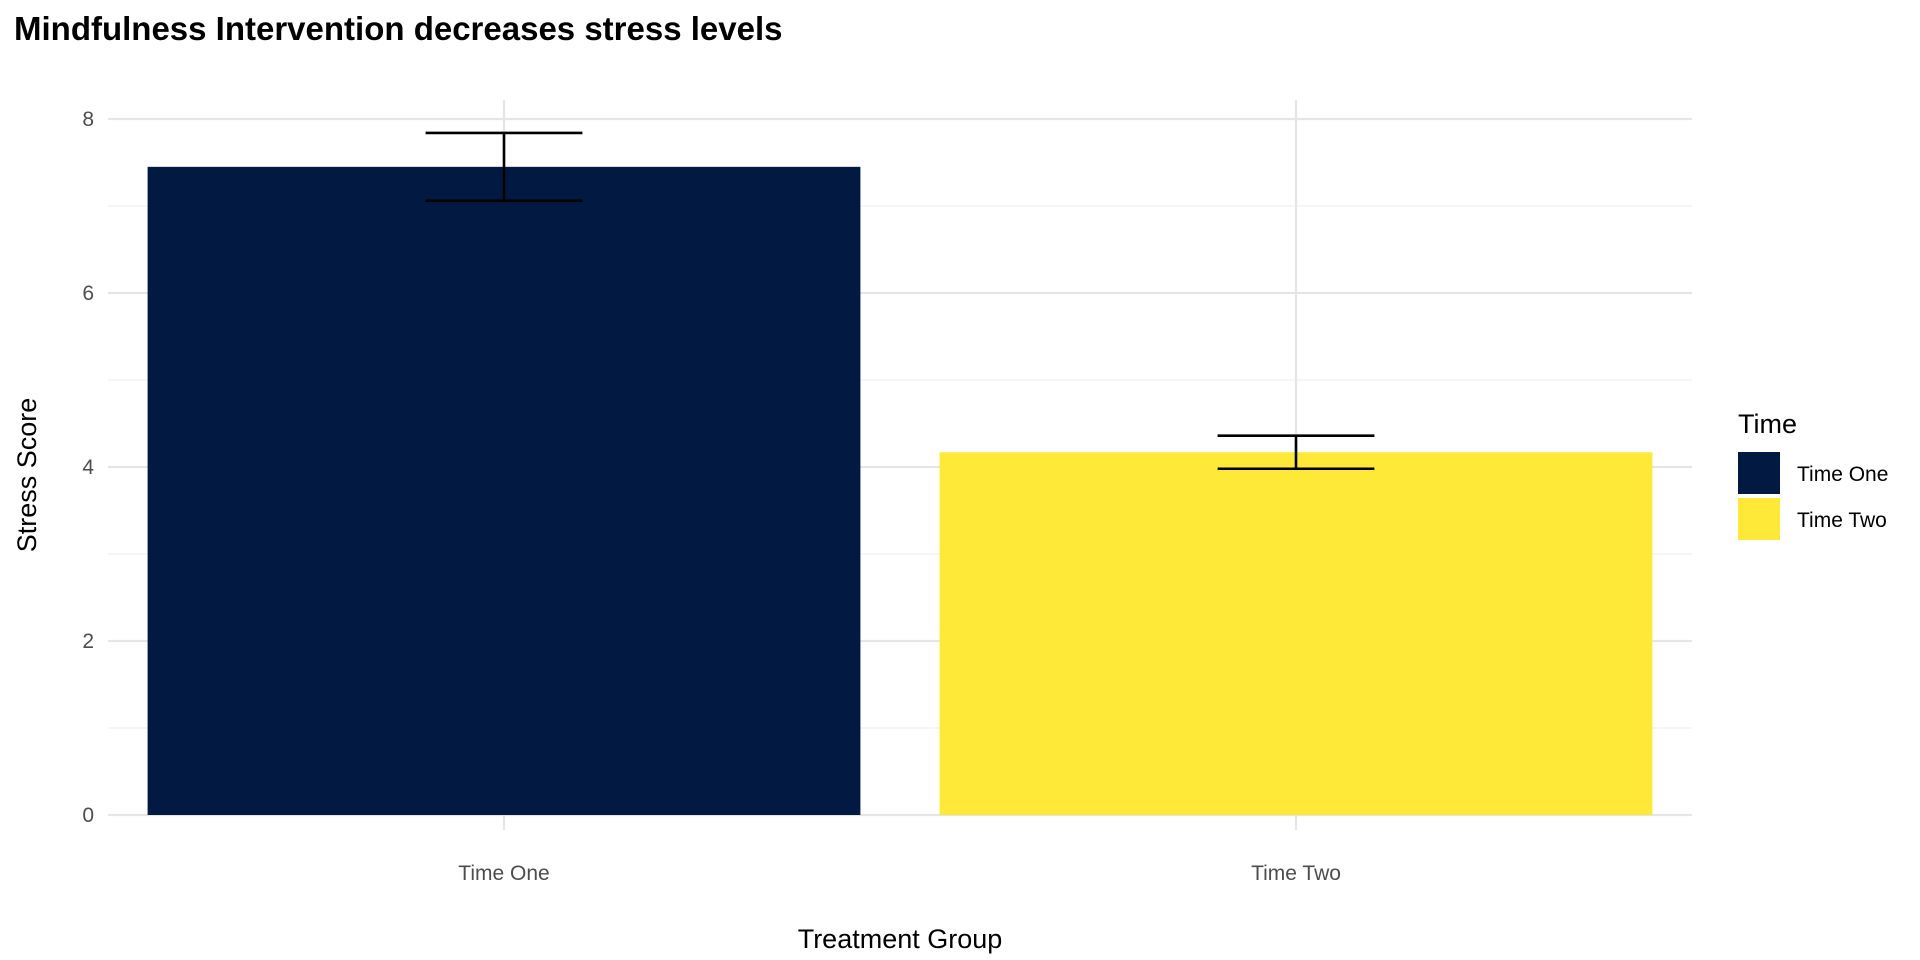 The width and height of the screenshot is (1920, 960). I want to click on y-axis-title: Stress Score, so click(27, 475).